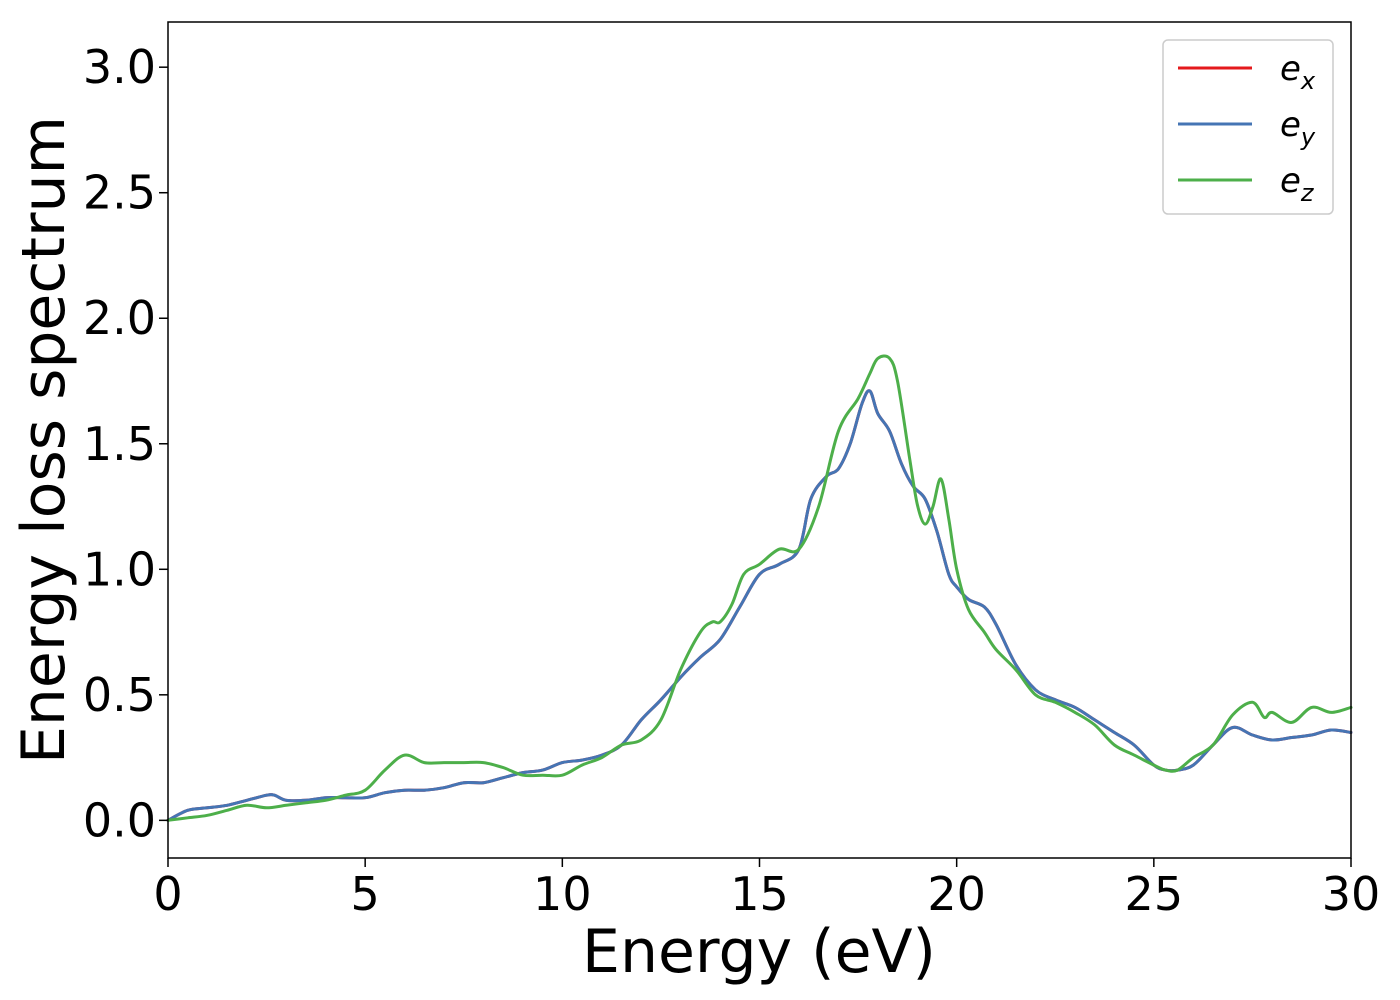  I want to click on x-axis-ticks: 0 5 10 15 20 25 30, so click(766, 889).